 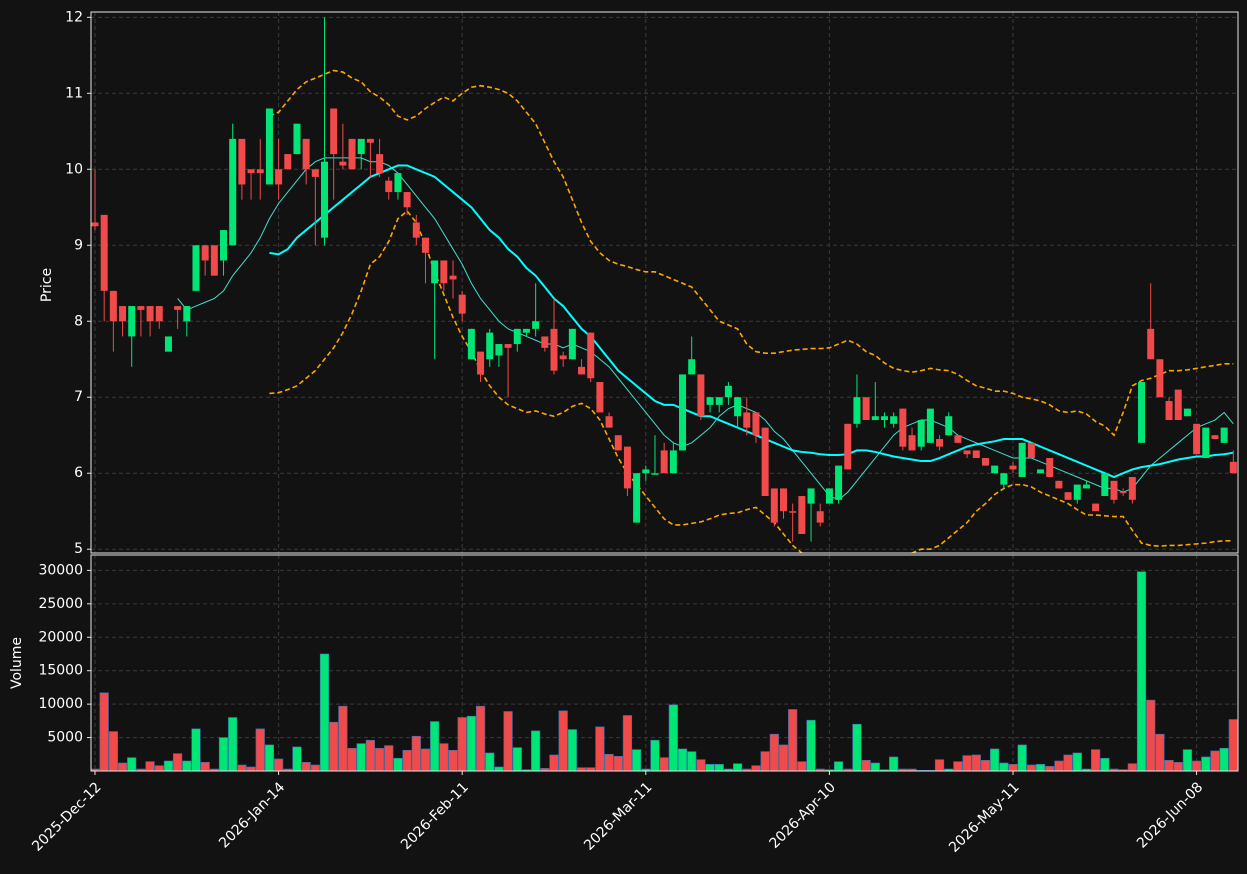 What do you see at coordinates (78, 473) in the screenshot?
I see `y-tick-label: 6` at bounding box center [78, 473].